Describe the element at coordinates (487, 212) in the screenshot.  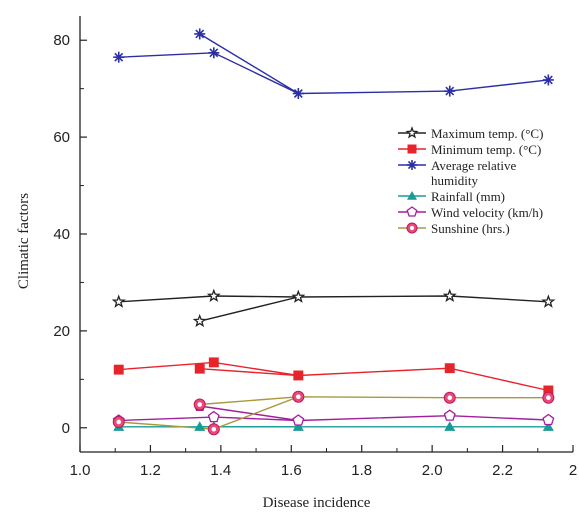
I see `legend-label: Wind velocity (km/h)` at that location.